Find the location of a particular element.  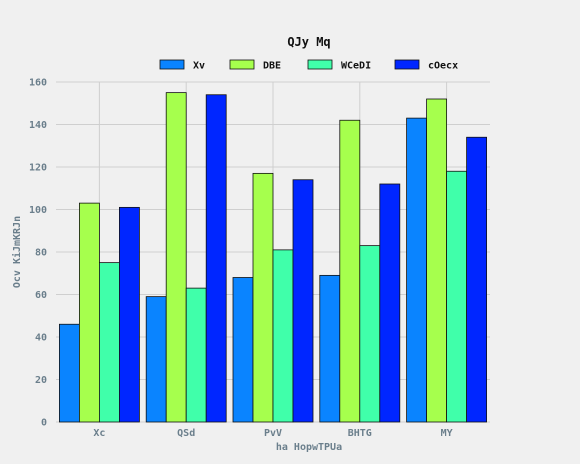

y-tick-label: 120 is located at coordinates (38, 168).